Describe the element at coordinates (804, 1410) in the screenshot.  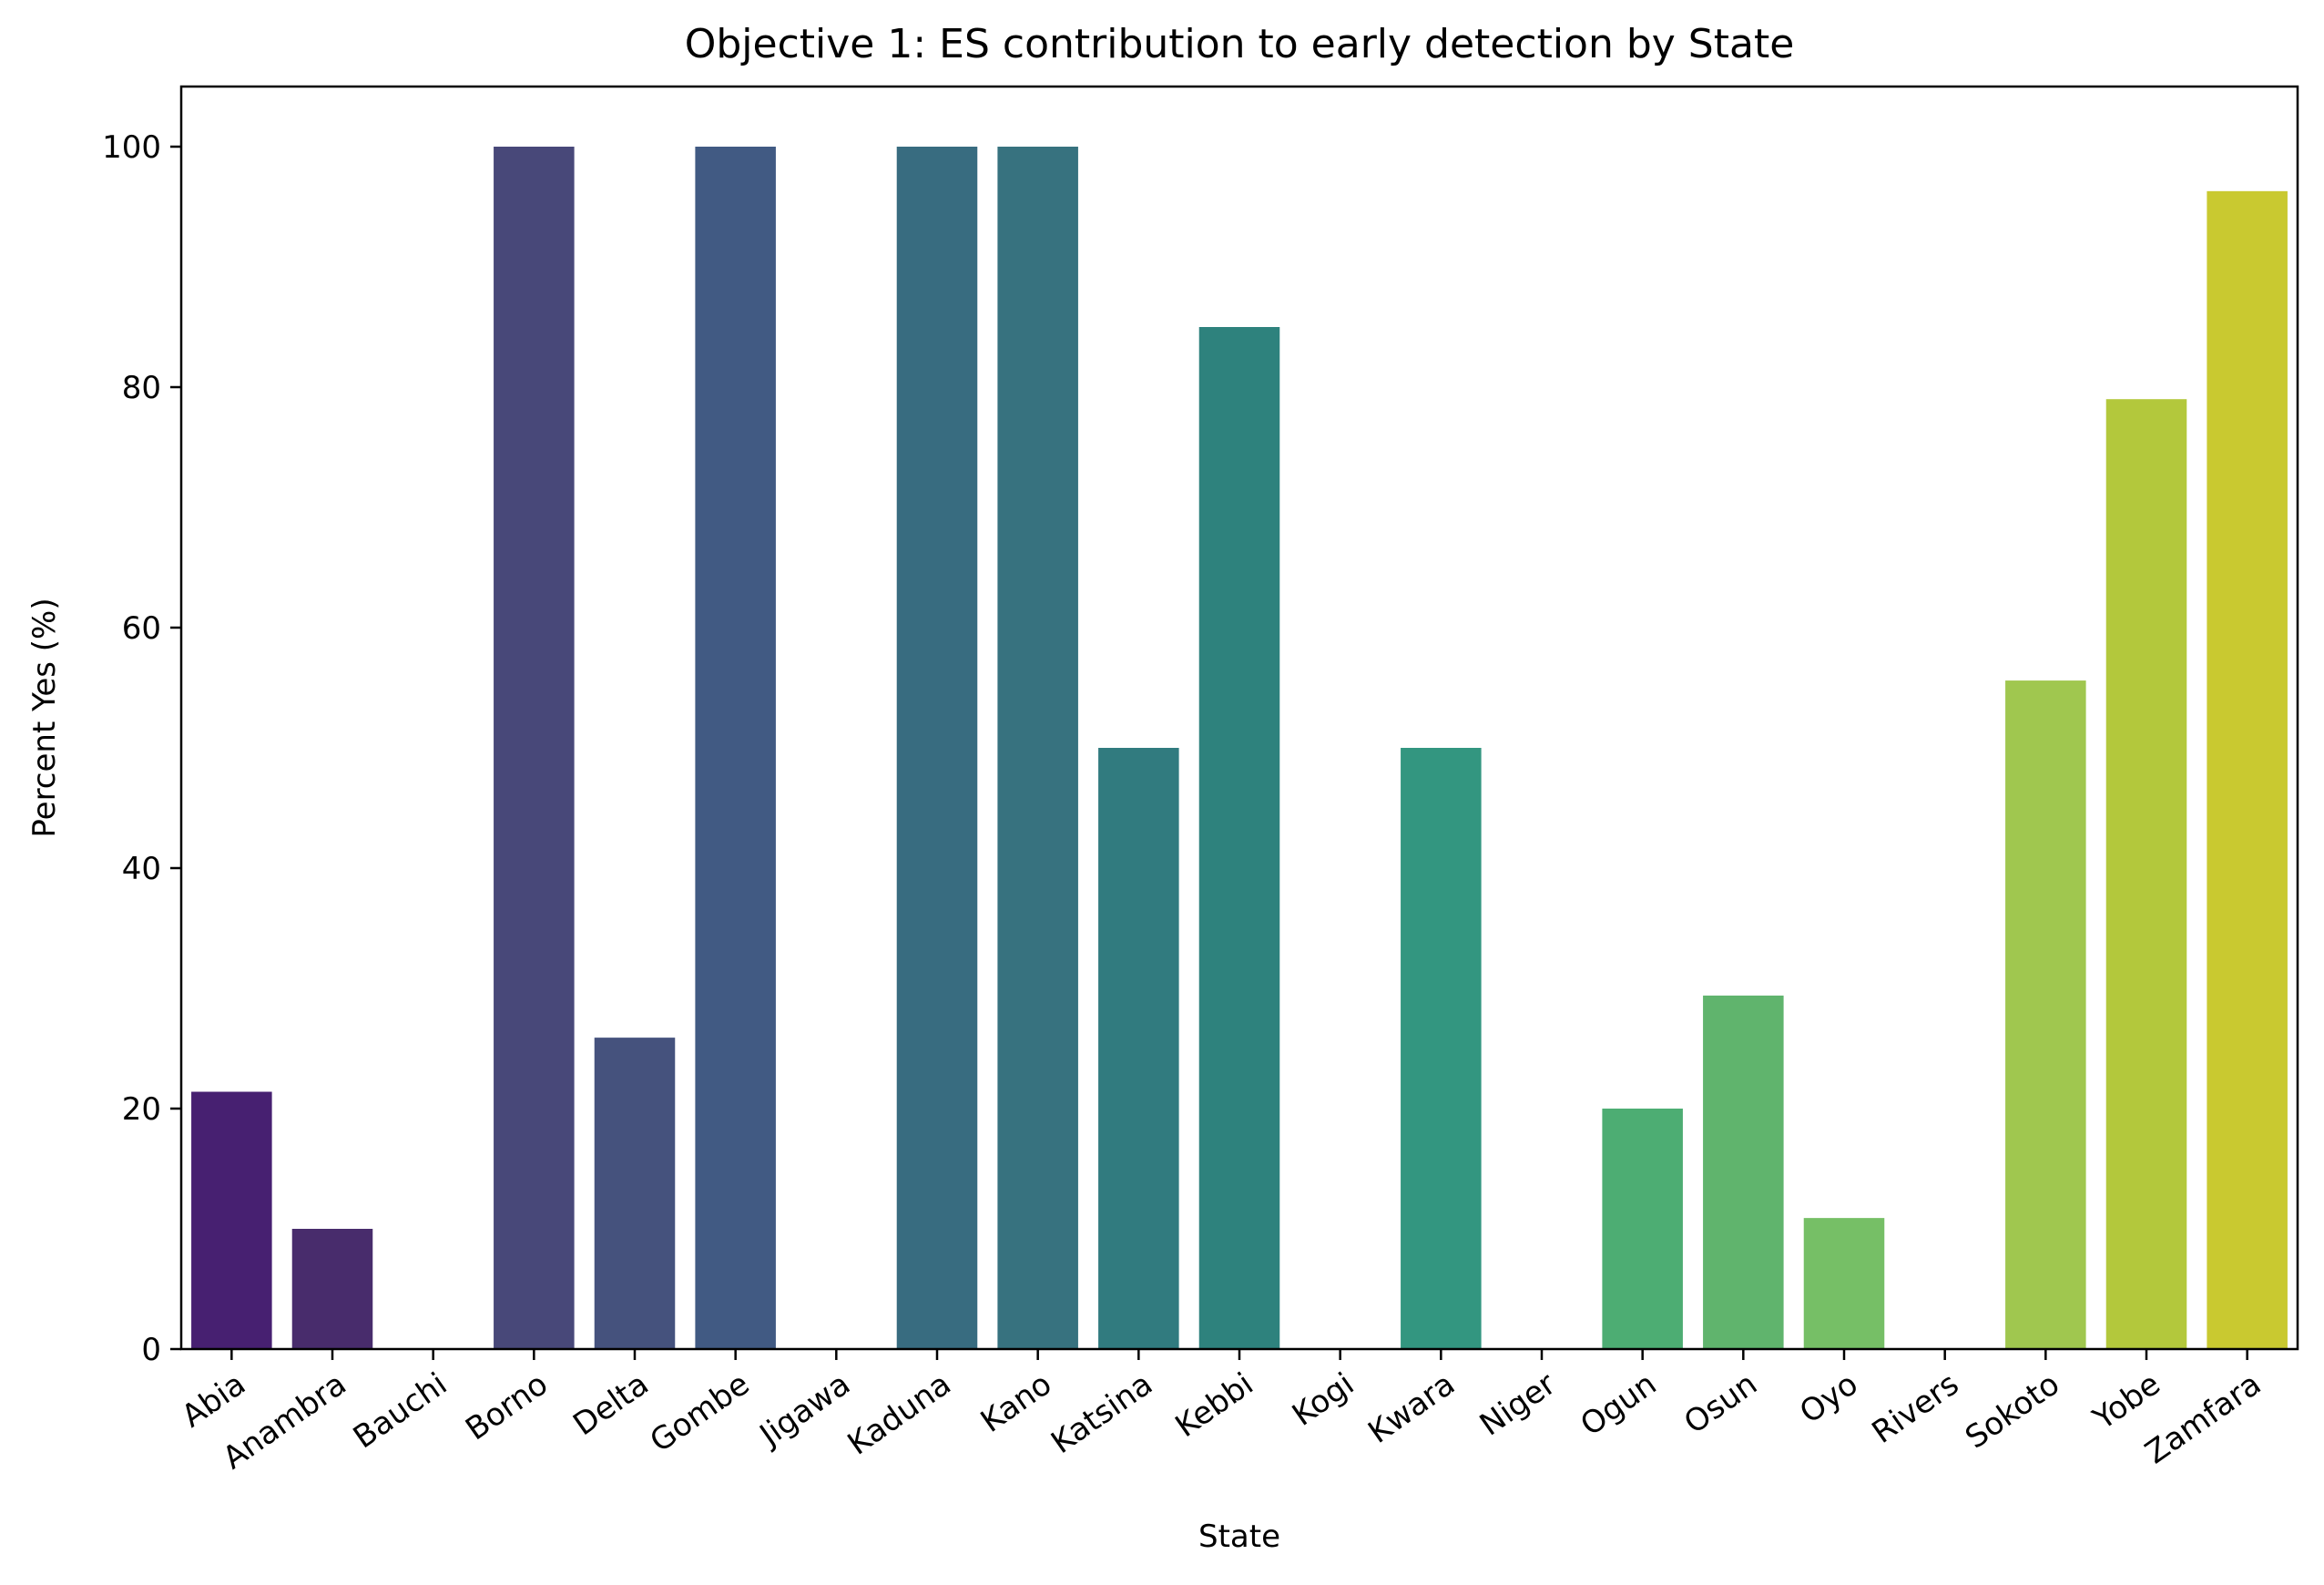
I see `x-tick-label-jigawa: Jigawa` at that location.